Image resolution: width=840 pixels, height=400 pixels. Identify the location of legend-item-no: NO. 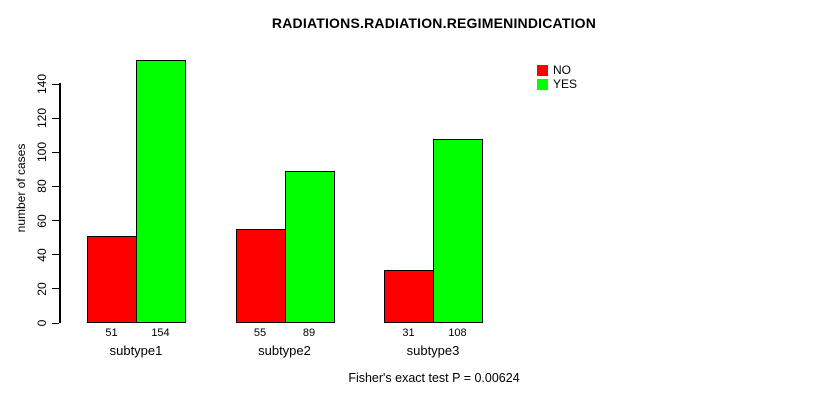
(557, 70).